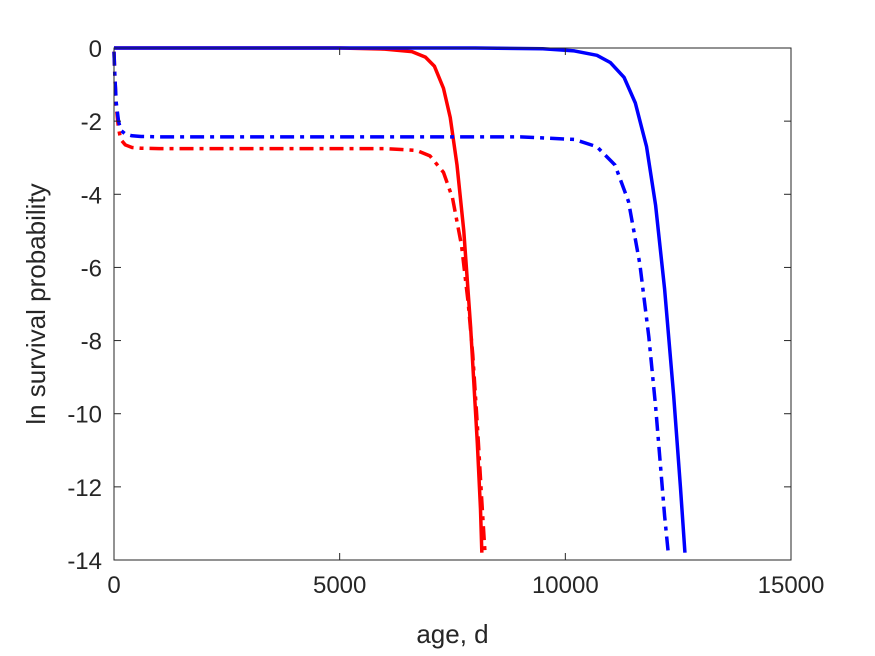  What do you see at coordinates (339, 585) in the screenshot?
I see `x-tick-label: 5000` at bounding box center [339, 585].